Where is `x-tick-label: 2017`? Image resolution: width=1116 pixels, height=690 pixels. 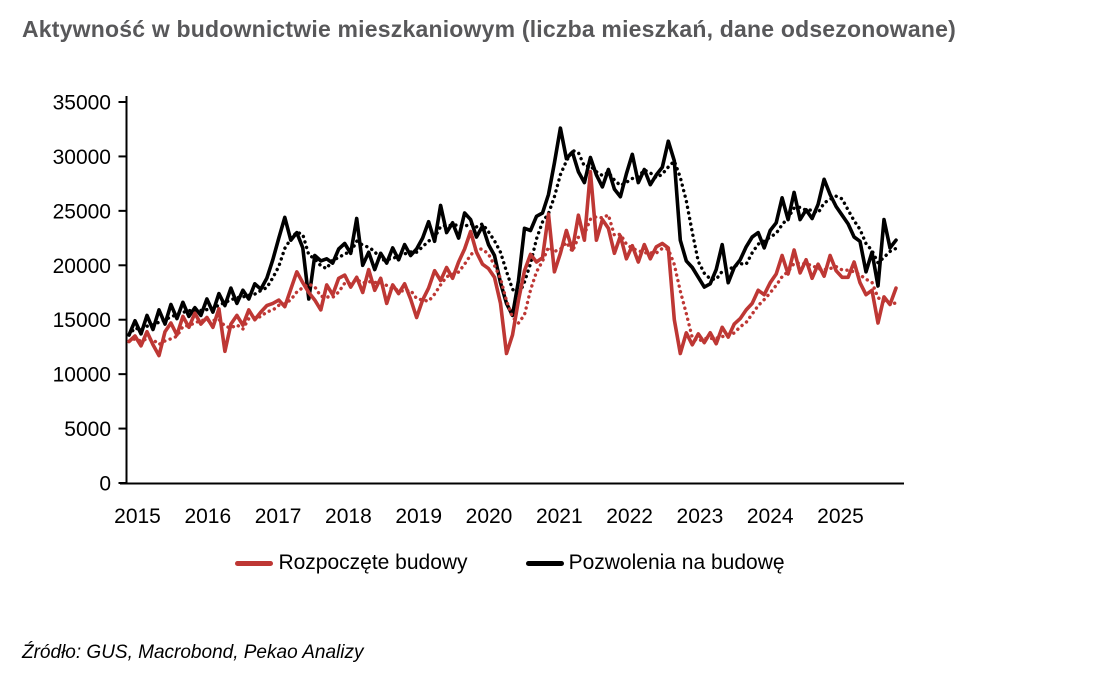
x-tick-label: 2017 is located at coordinates (278, 516).